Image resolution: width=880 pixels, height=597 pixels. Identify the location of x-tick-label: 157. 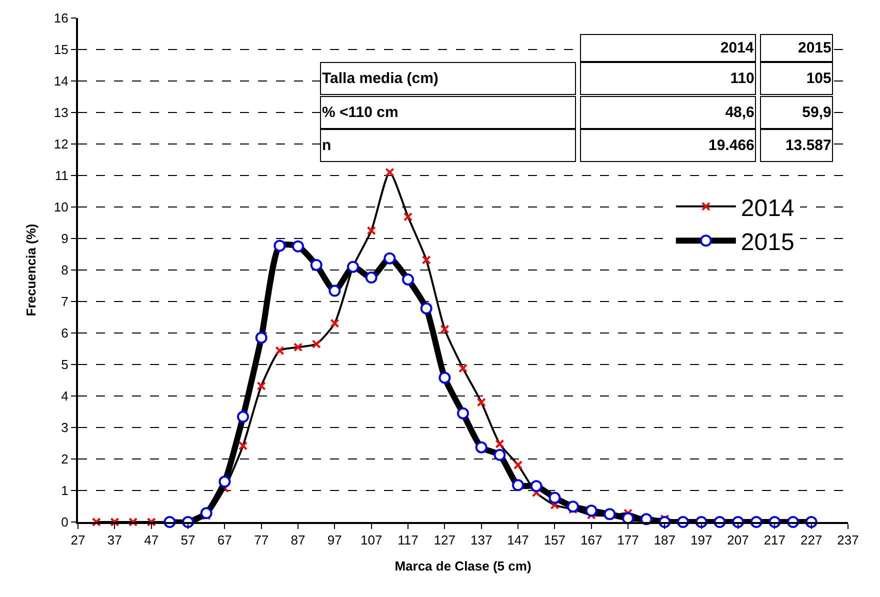
(555, 540).